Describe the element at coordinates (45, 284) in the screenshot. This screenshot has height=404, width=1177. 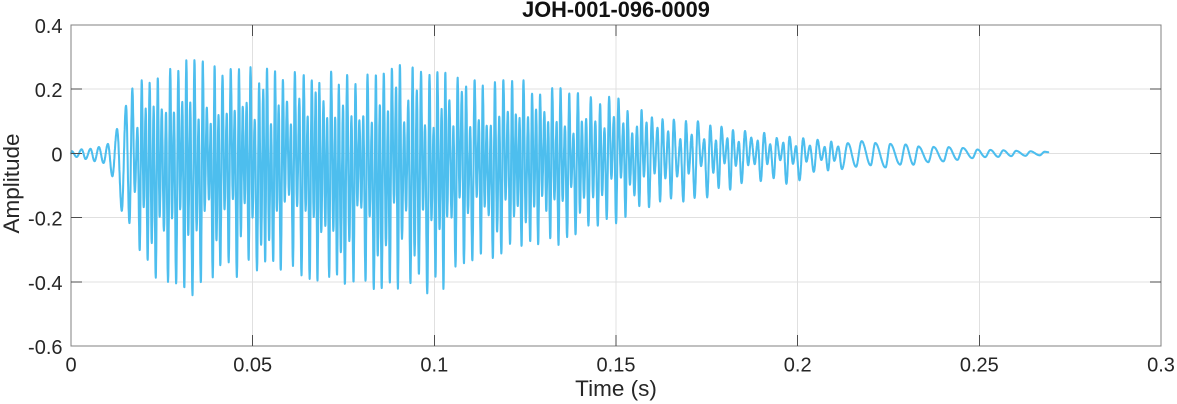
I see `svg-text: -0.4` at that location.